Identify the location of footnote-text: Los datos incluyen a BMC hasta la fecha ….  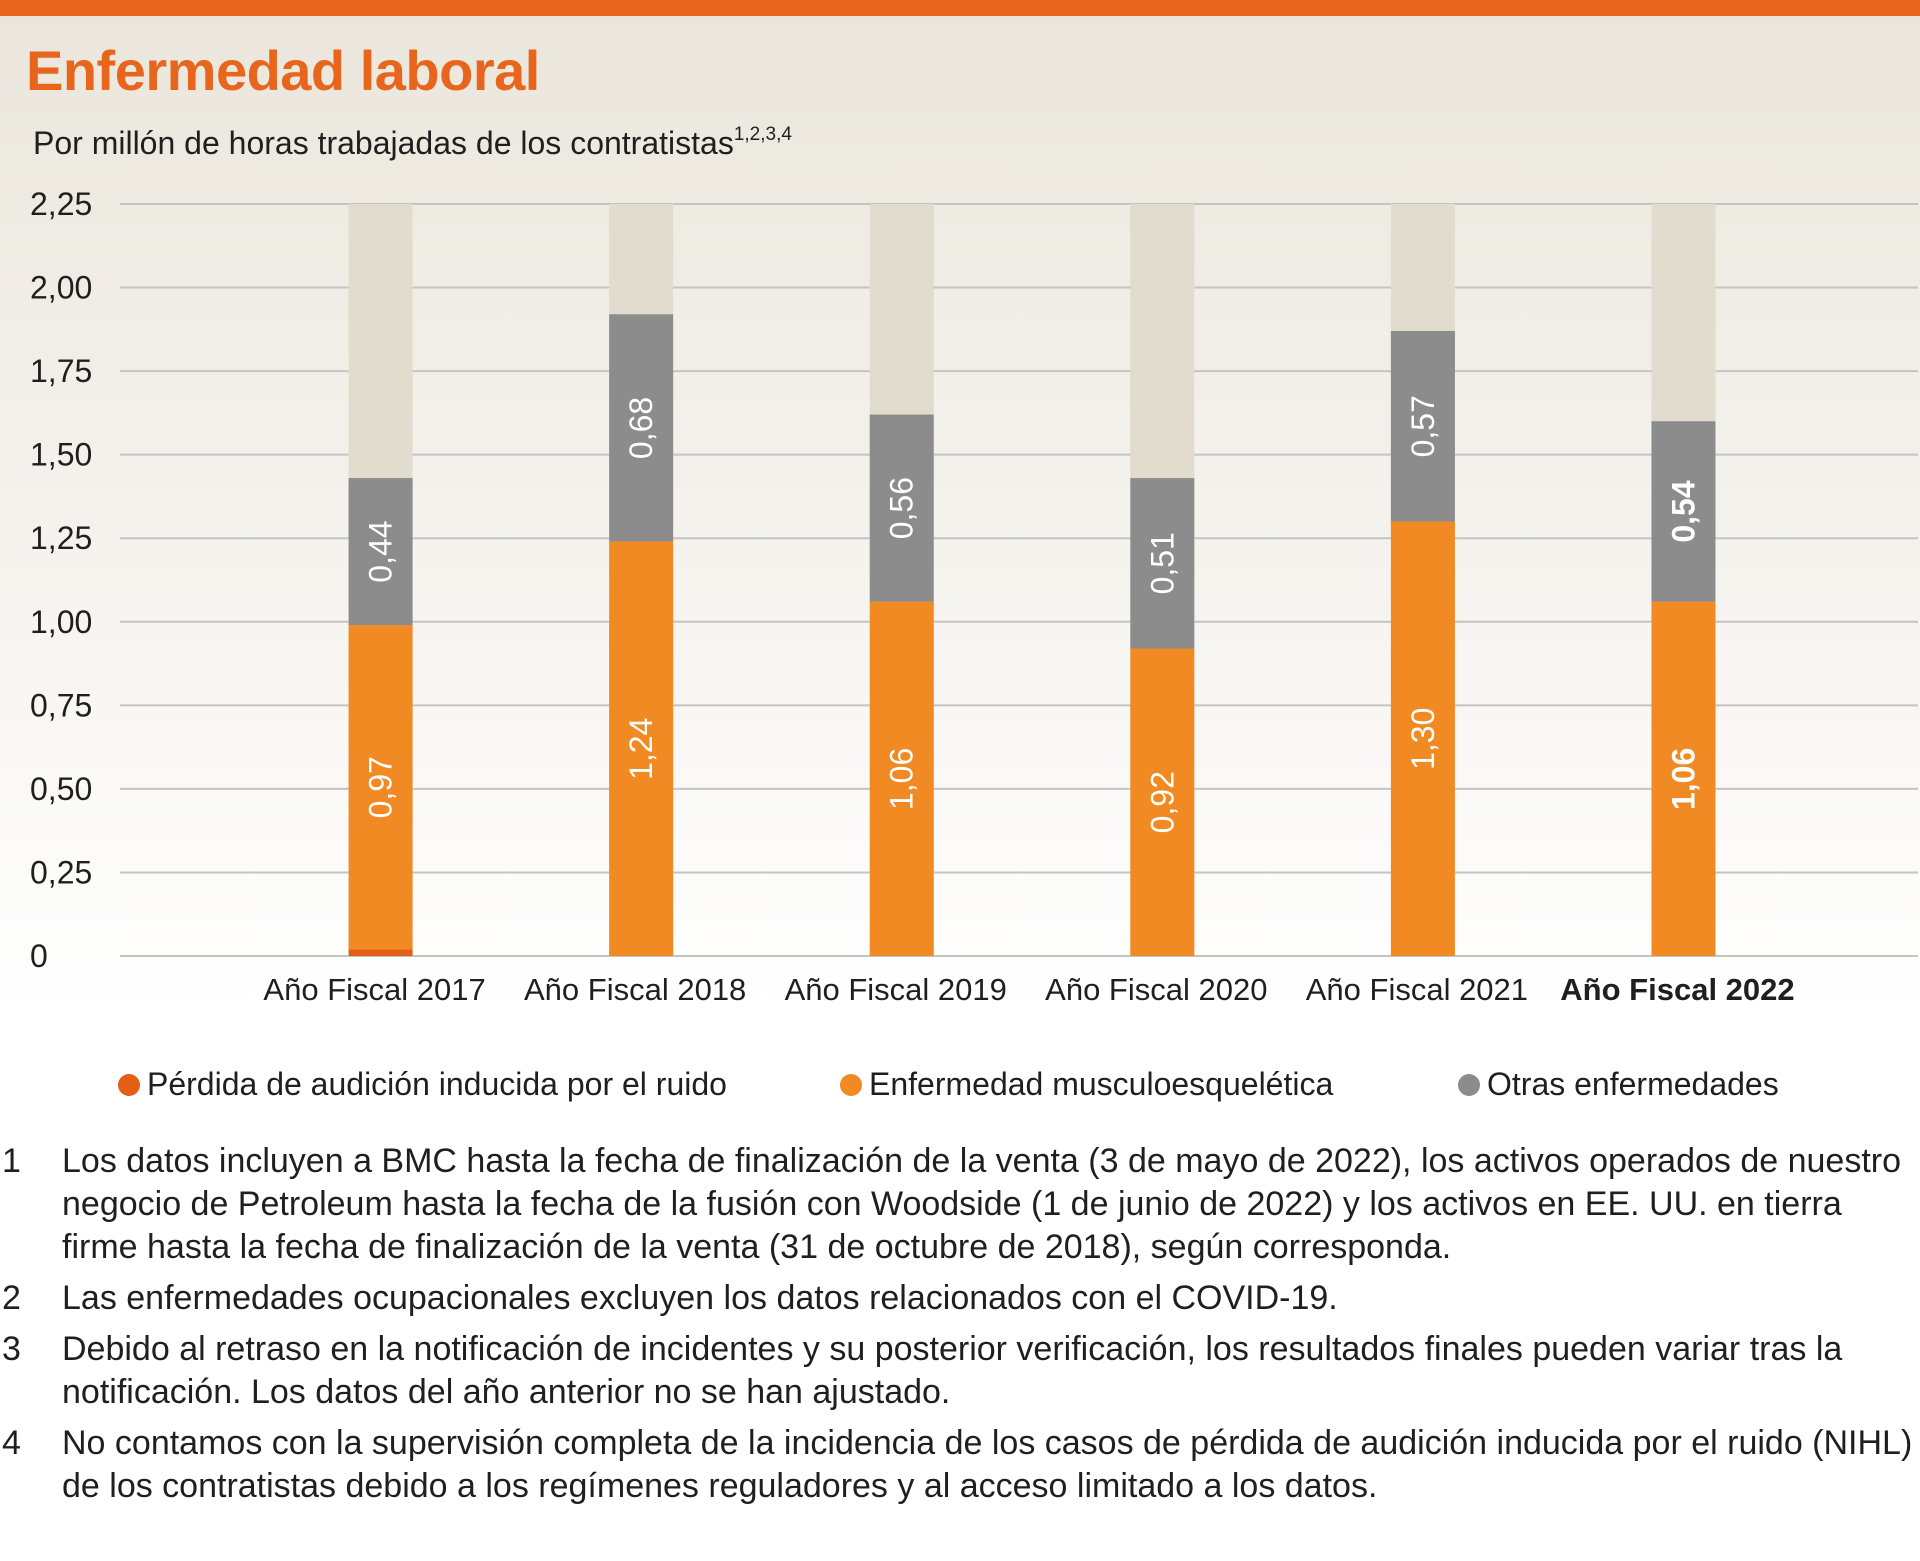
(982, 1204).